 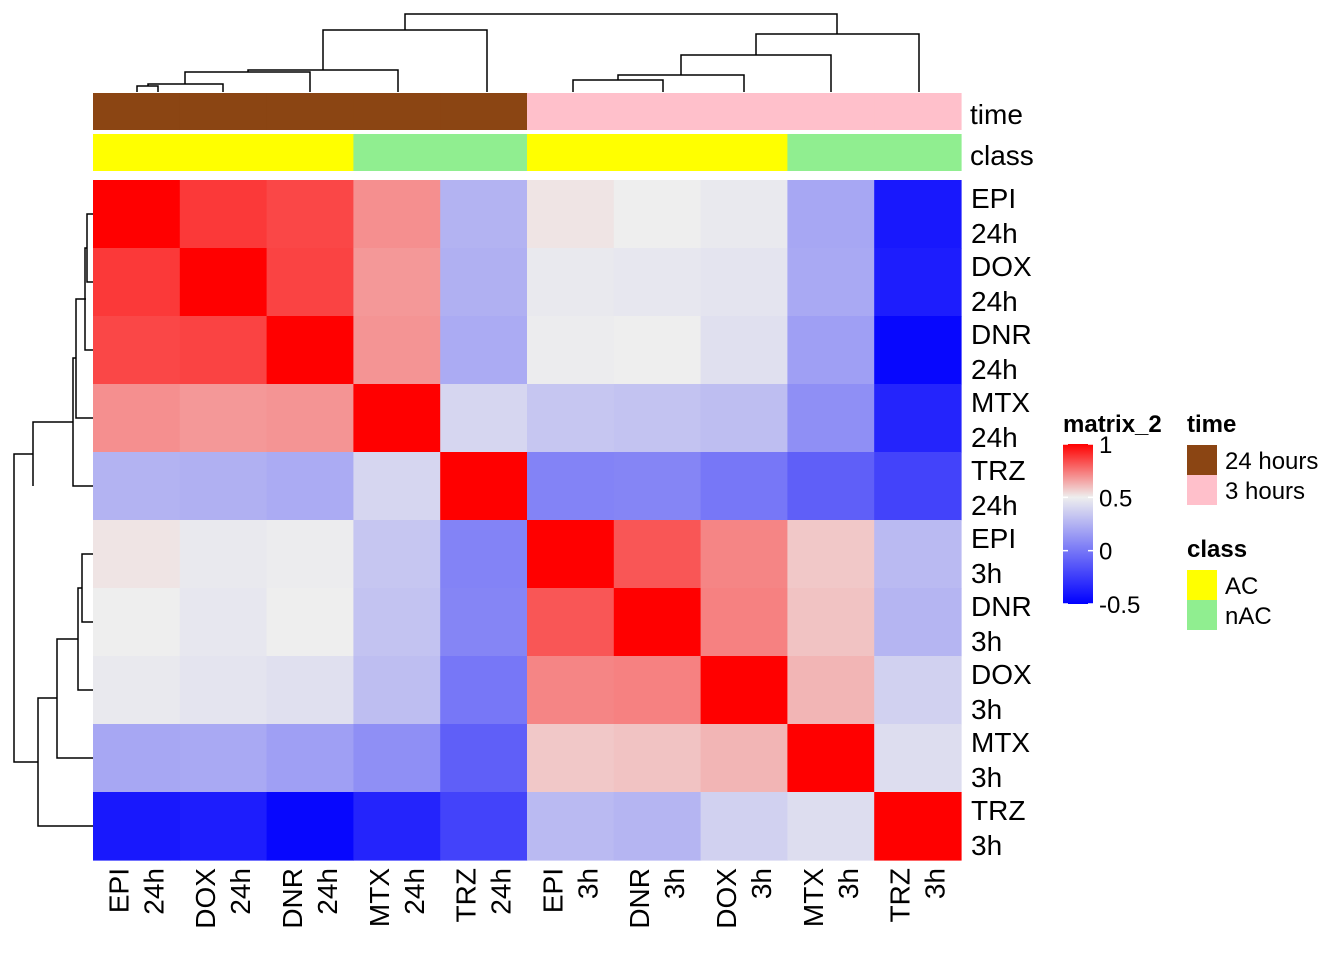 What do you see at coordinates (1248, 616) in the screenshot?
I see `legend-label: nAC` at bounding box center [1248, 616].